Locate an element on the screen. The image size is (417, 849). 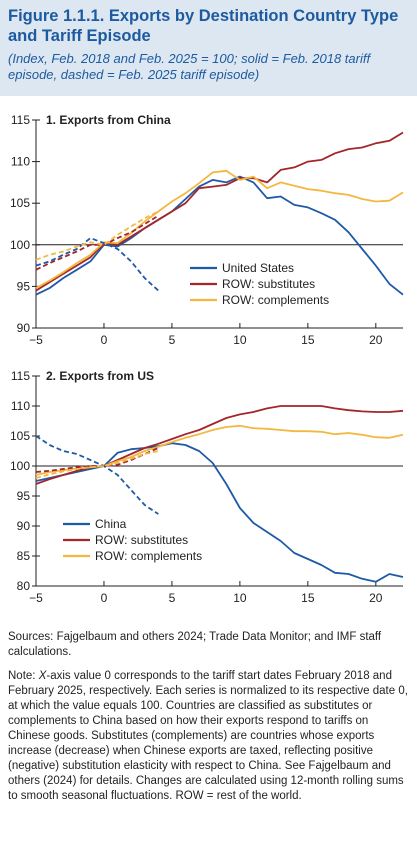
china-solid-line is located at coordinates (219, 512).